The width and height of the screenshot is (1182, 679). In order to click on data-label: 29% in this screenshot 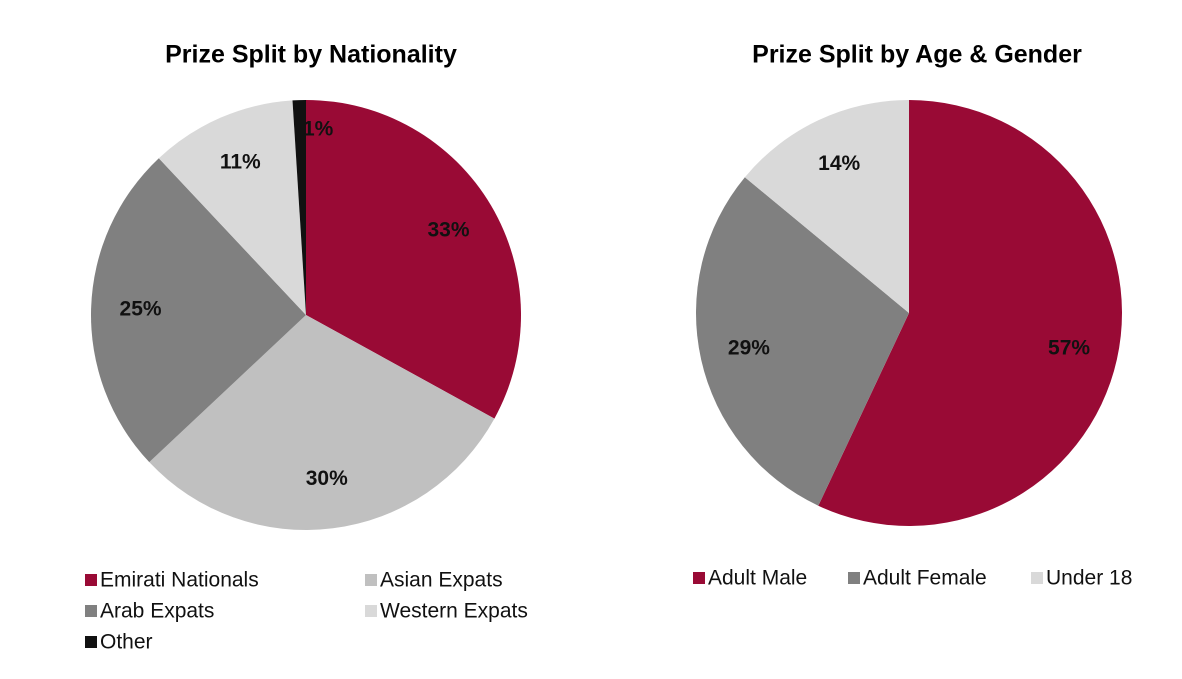, I will do `click(749, 347)`.